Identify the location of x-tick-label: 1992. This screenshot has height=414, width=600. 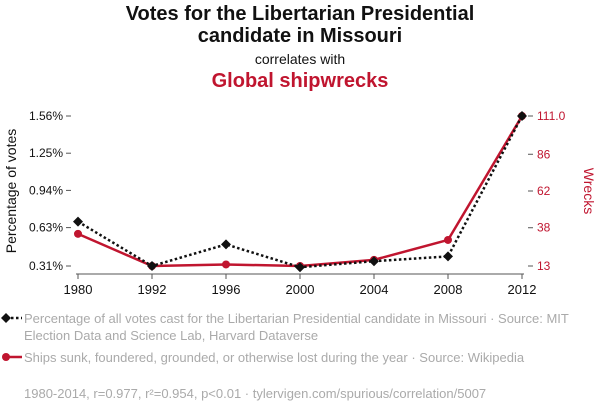
(152, 289).